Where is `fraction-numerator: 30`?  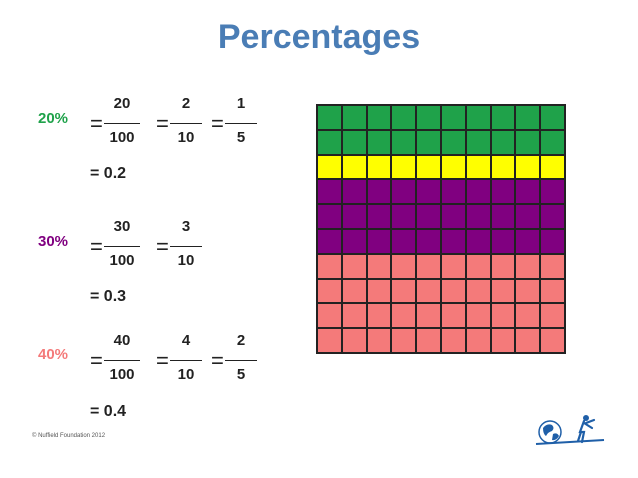 fraction-numerator: 30 is located at coordinates (122, 226).